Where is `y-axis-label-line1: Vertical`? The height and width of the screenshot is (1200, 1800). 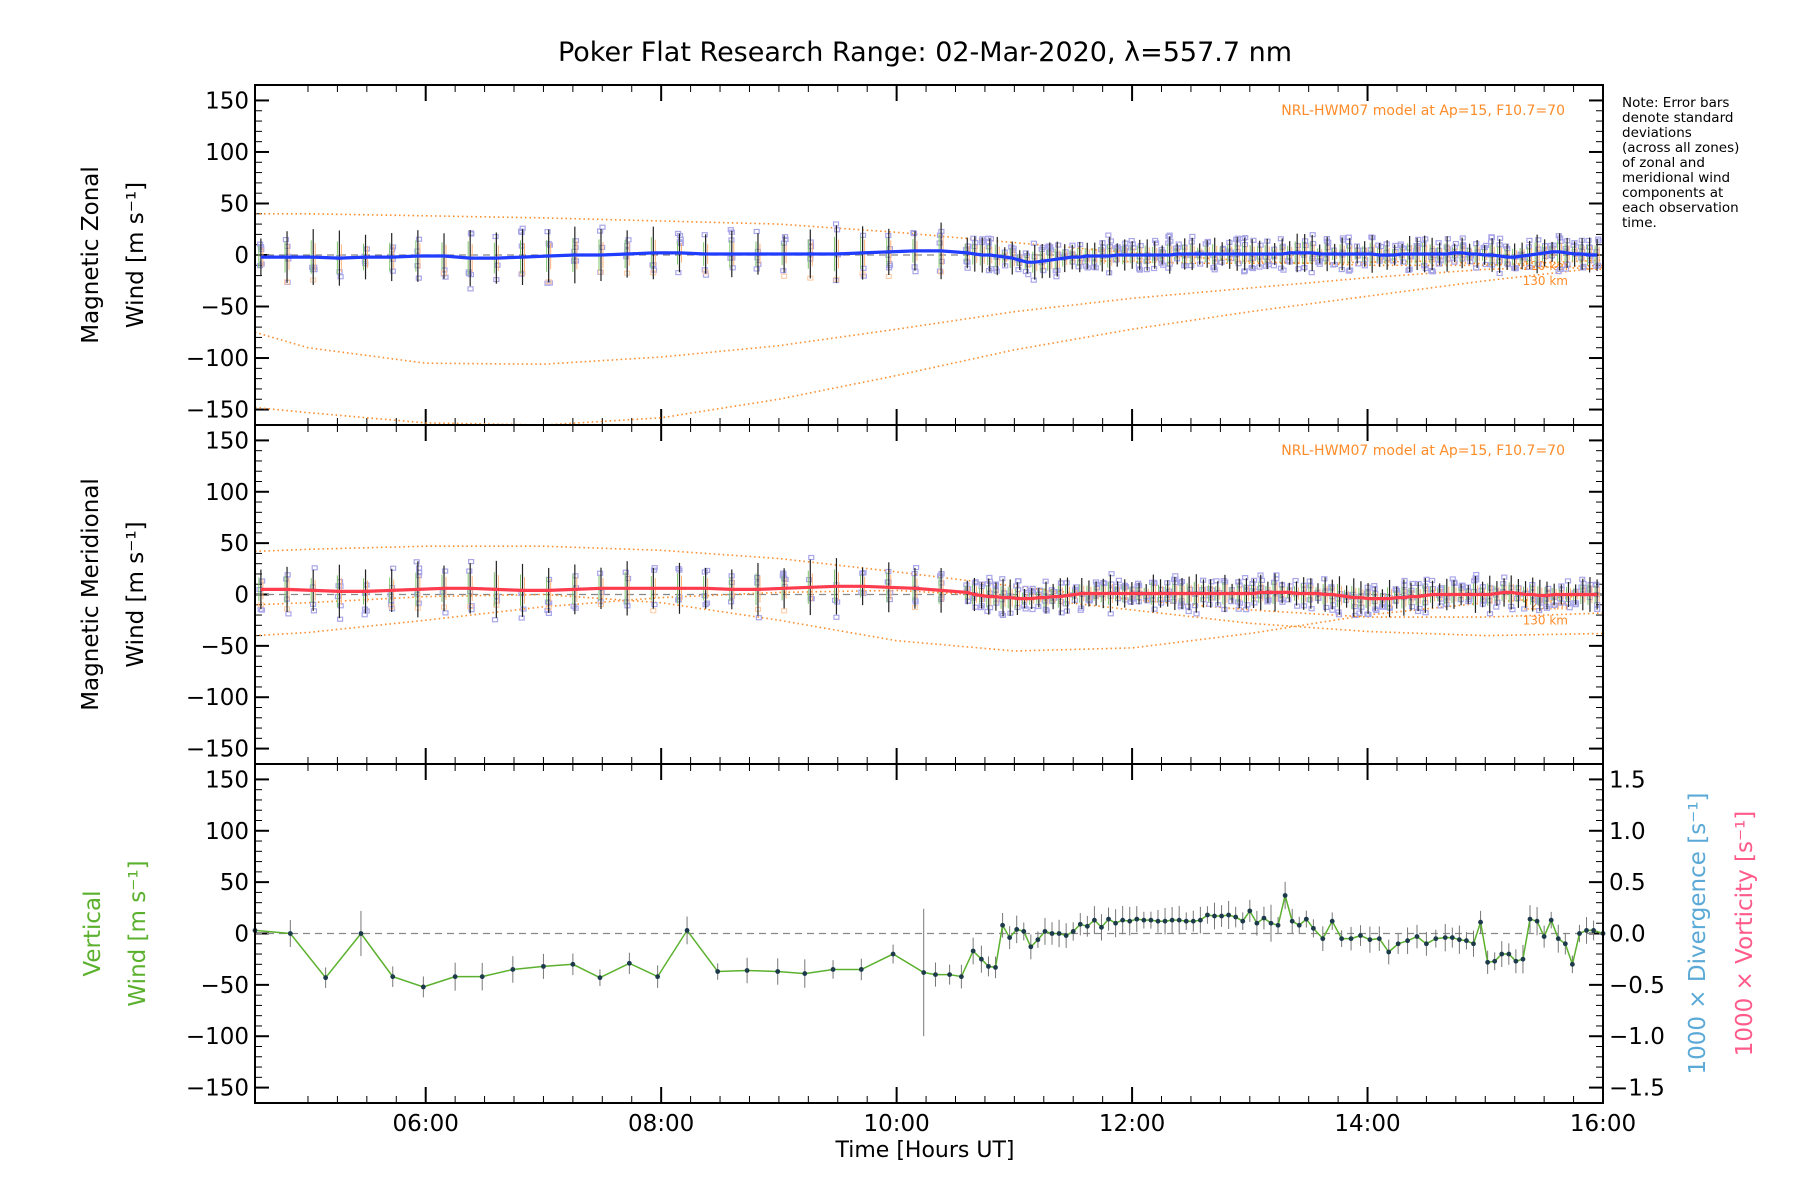 y-axis-label-line1: Vertical is located at coordinates (93, 933).